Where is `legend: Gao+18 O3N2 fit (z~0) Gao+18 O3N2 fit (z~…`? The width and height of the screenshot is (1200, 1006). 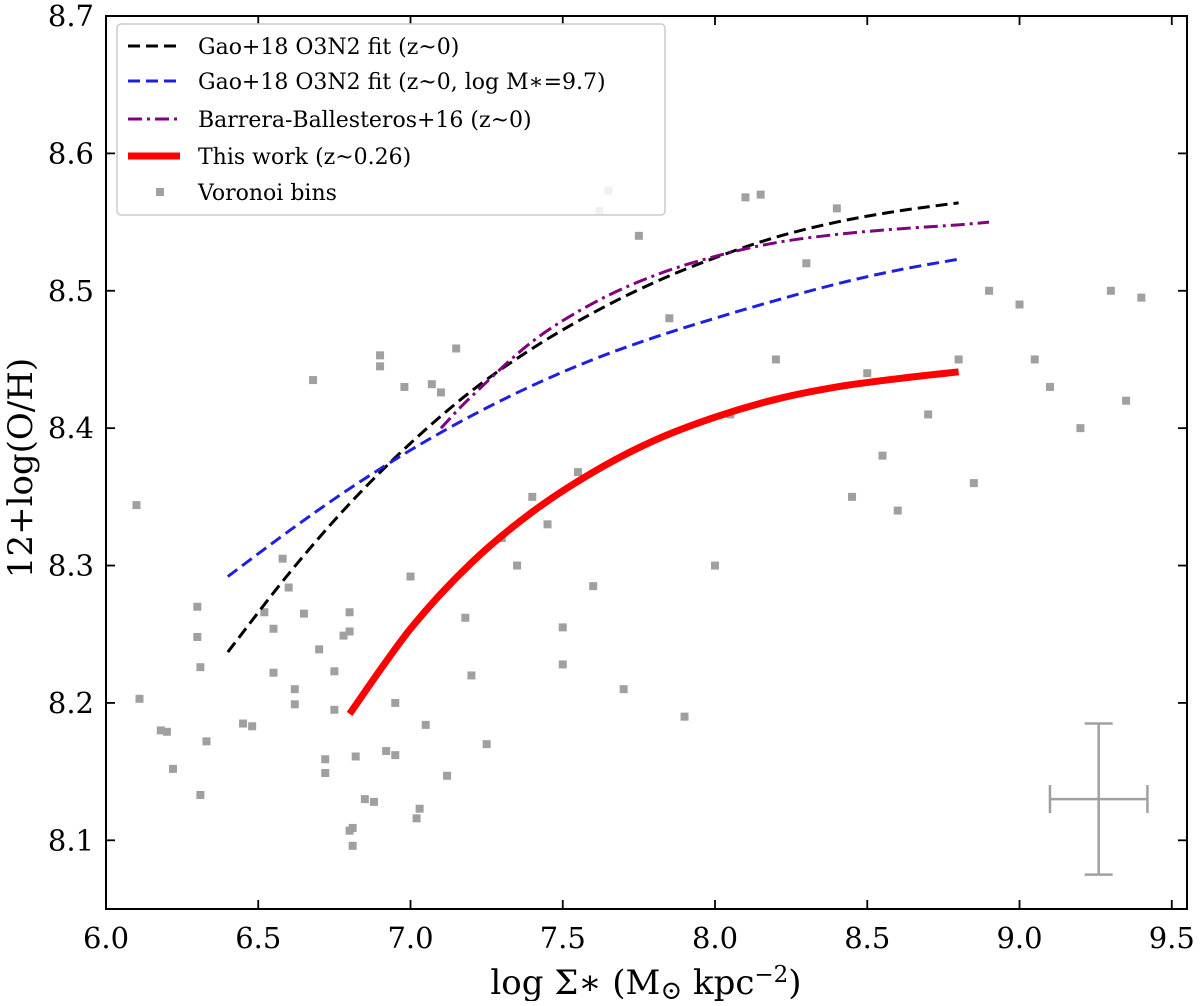
legend: Gao+18 O3N2 fit (z~0) Gao+18 O3N2 fit (z~… is located at coordinates (391, 119).